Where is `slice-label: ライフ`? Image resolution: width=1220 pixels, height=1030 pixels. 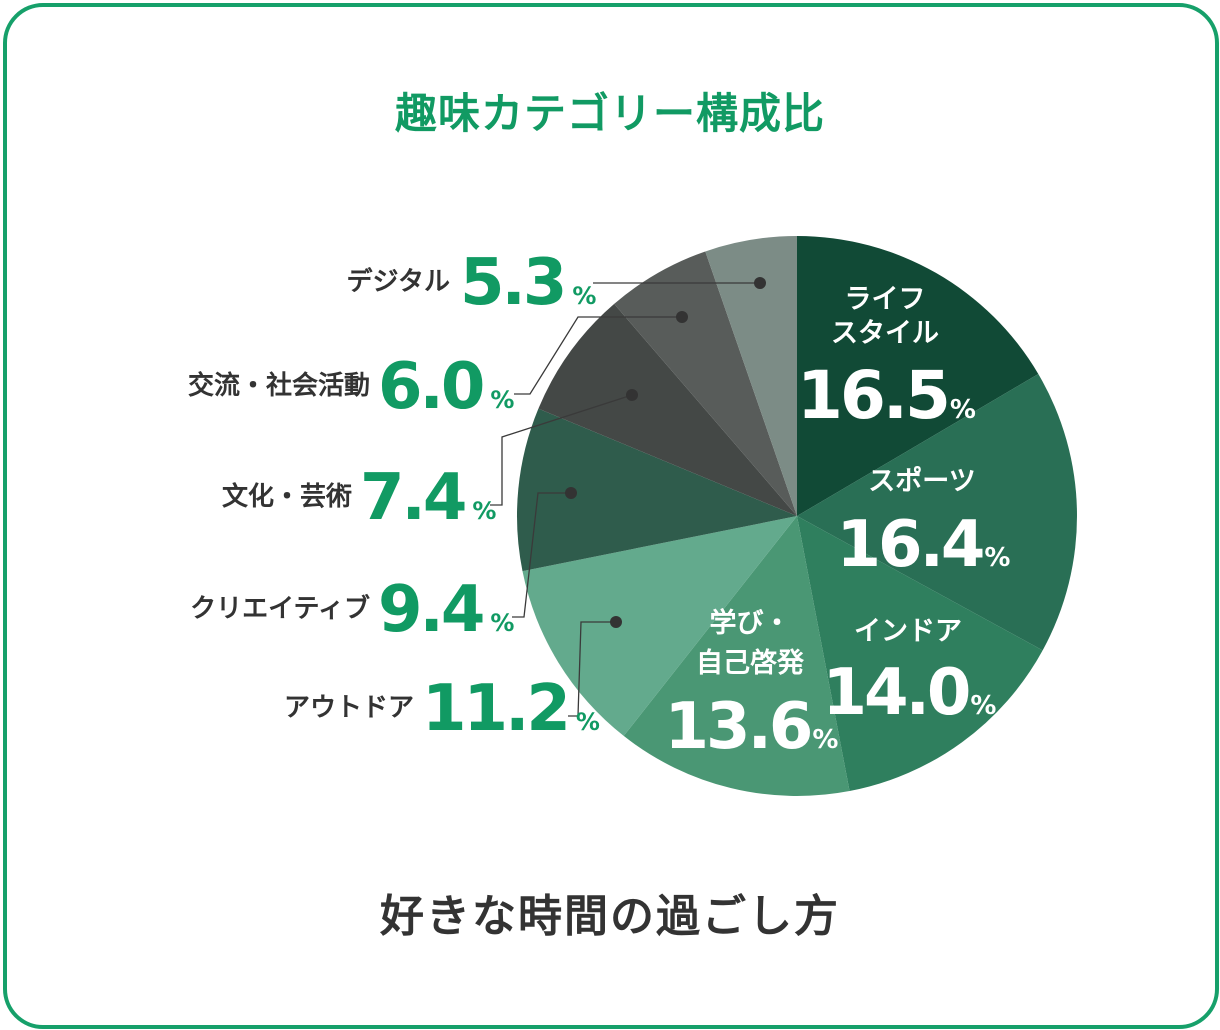 slice-label: ライフ is located at coordinates (885, 299).